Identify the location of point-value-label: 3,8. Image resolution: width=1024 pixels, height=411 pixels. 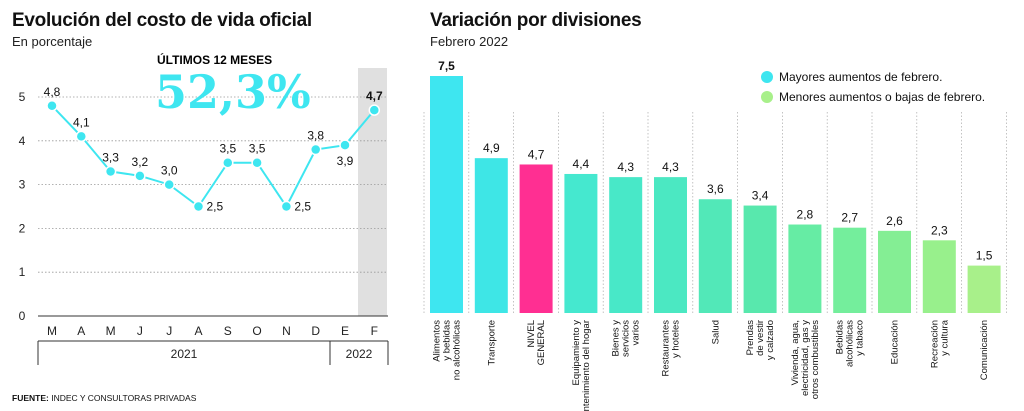
(315, 136).